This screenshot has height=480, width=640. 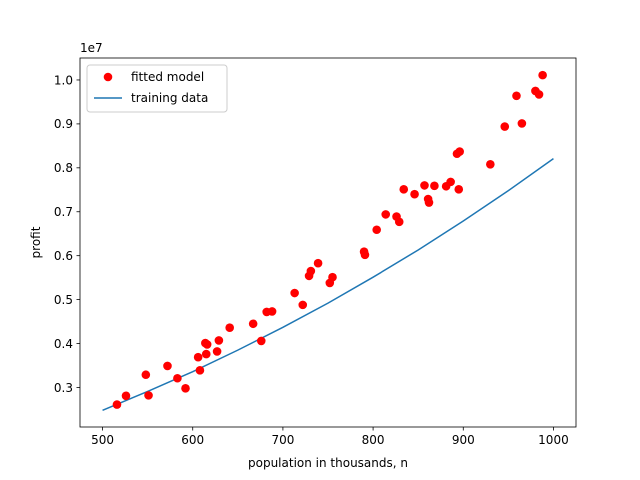 What do you see at coordinates (63, 212) in the screenshot?
I see `y-tick-label: 0.7` at bounding box center [63, 212].